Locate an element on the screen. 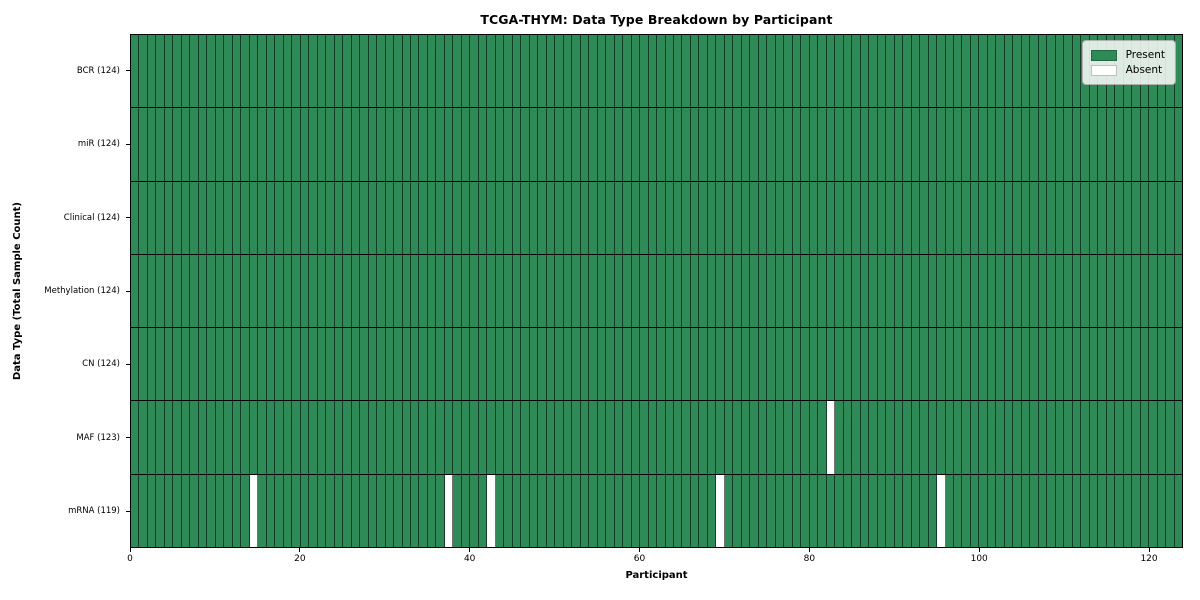 Image resolution: width=1200 pixels, height=600 pixels. heatmap-row-miR is located at coordinates (657, 145).